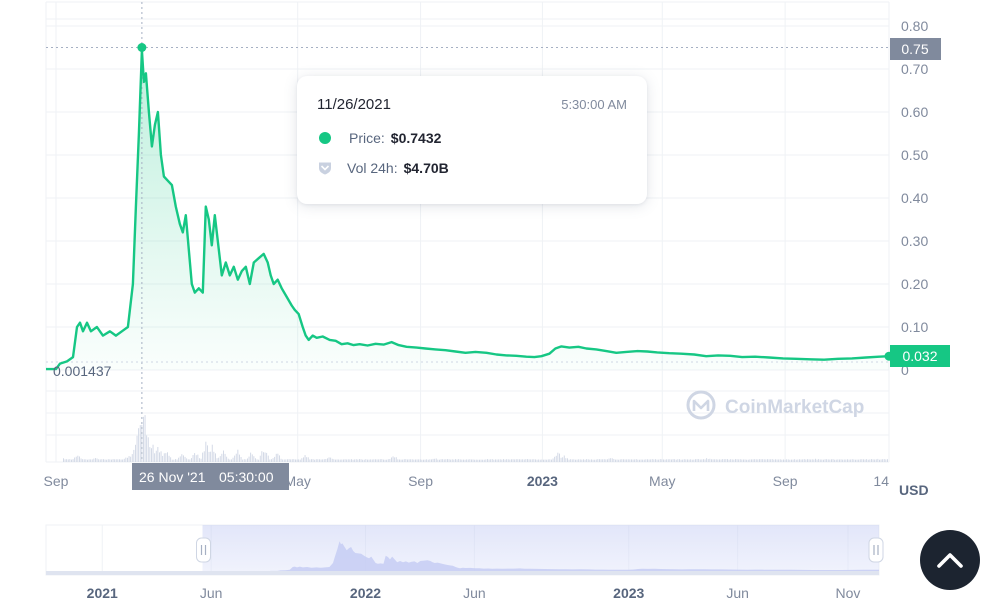 This screenshot has height=603, width=982. Describe the element at coordinates (464, 562) in the screenshot. I see `range-navigator: 2021 Jun 2022 Jun 2023 Jun Nov` at that location.